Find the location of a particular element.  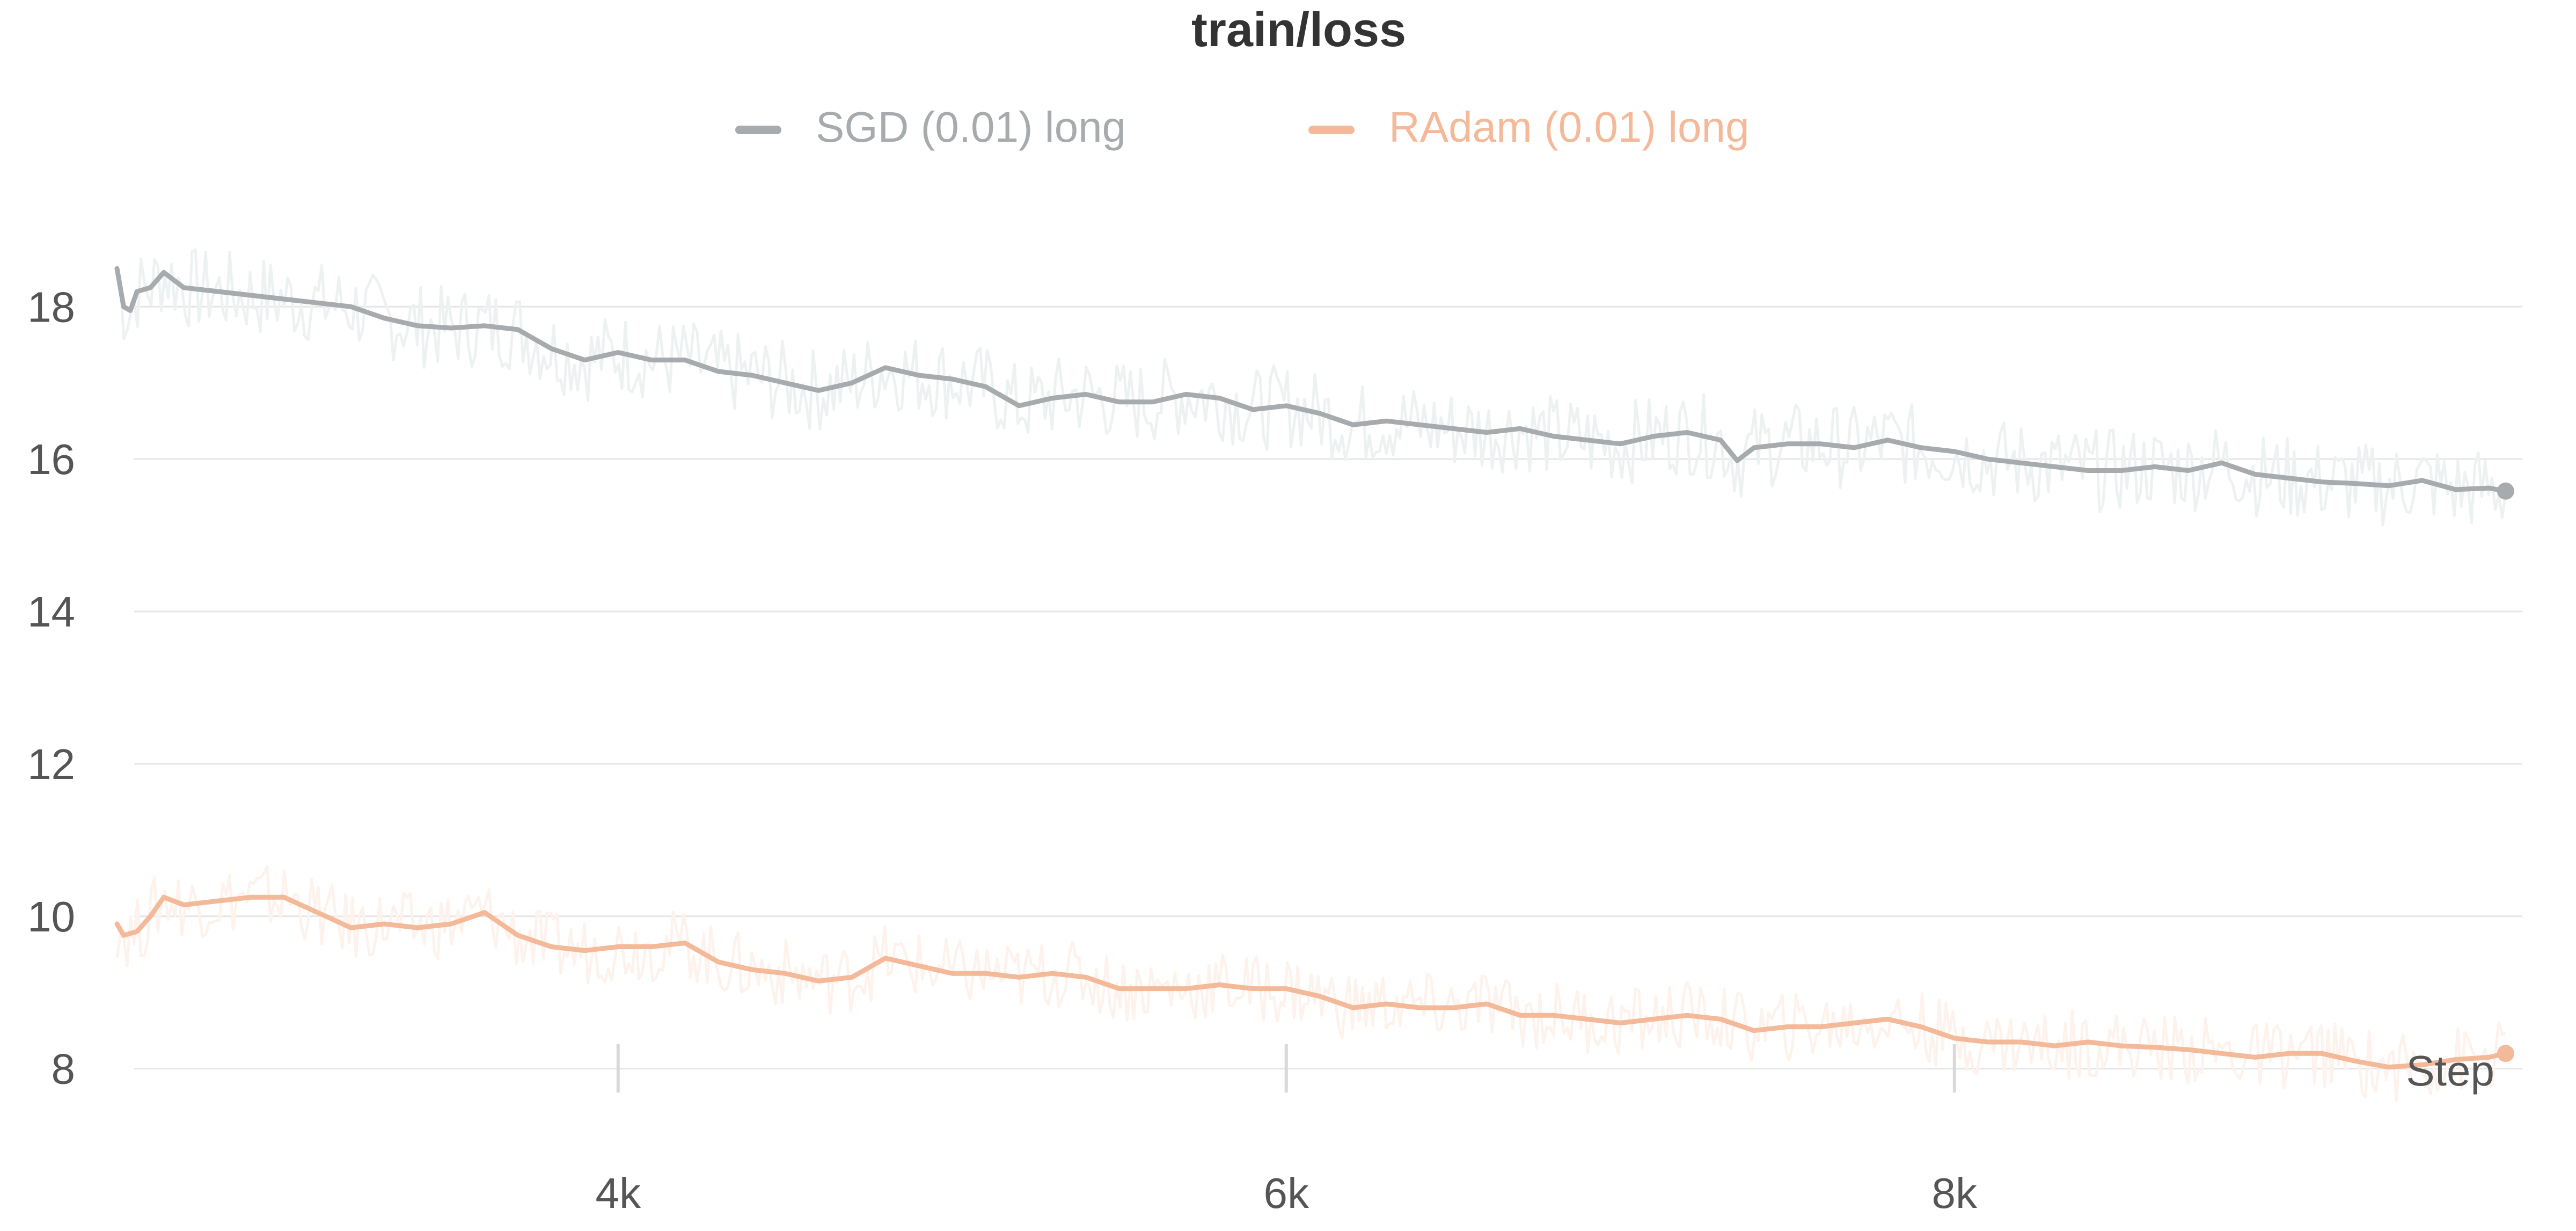

y-axis-ticks: 8 10 12 14 16 18 is located at coordinates (51, 687).